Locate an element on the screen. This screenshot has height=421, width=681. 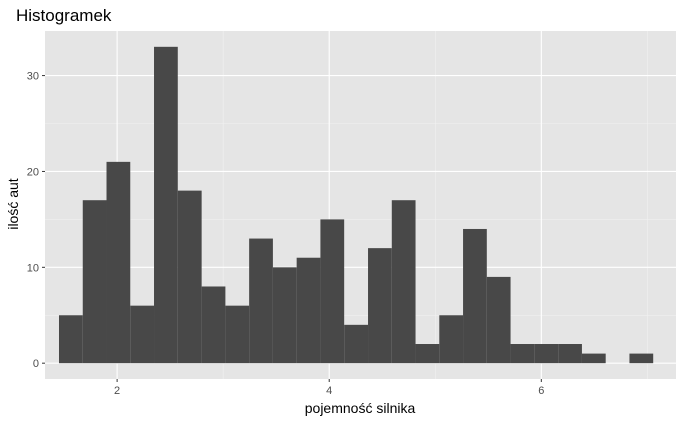
y-tick-label: 10 is located at coordinates (33, 268).